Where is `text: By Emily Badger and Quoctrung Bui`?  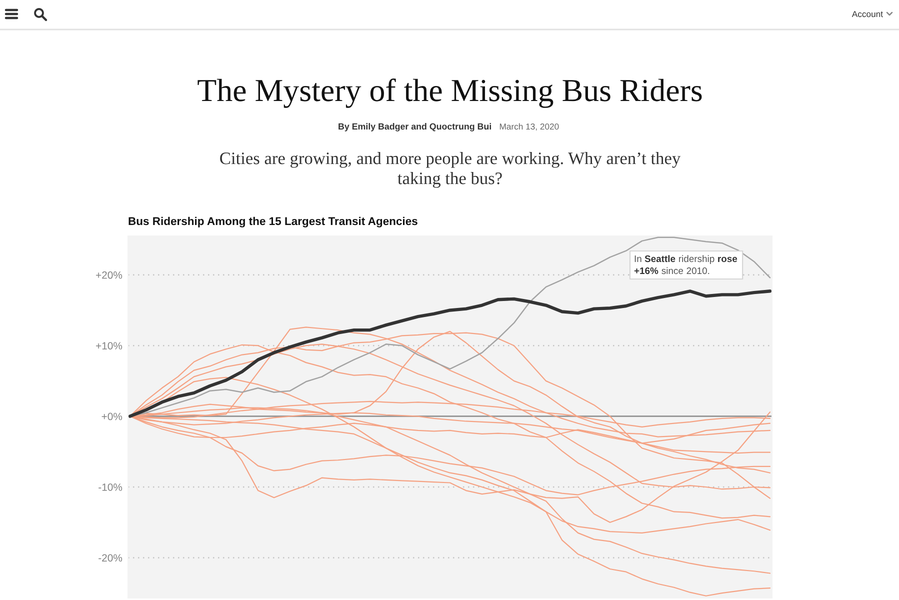 text: By Emily Badger and Quoctrung Bui is located at coordinates (414, 127).